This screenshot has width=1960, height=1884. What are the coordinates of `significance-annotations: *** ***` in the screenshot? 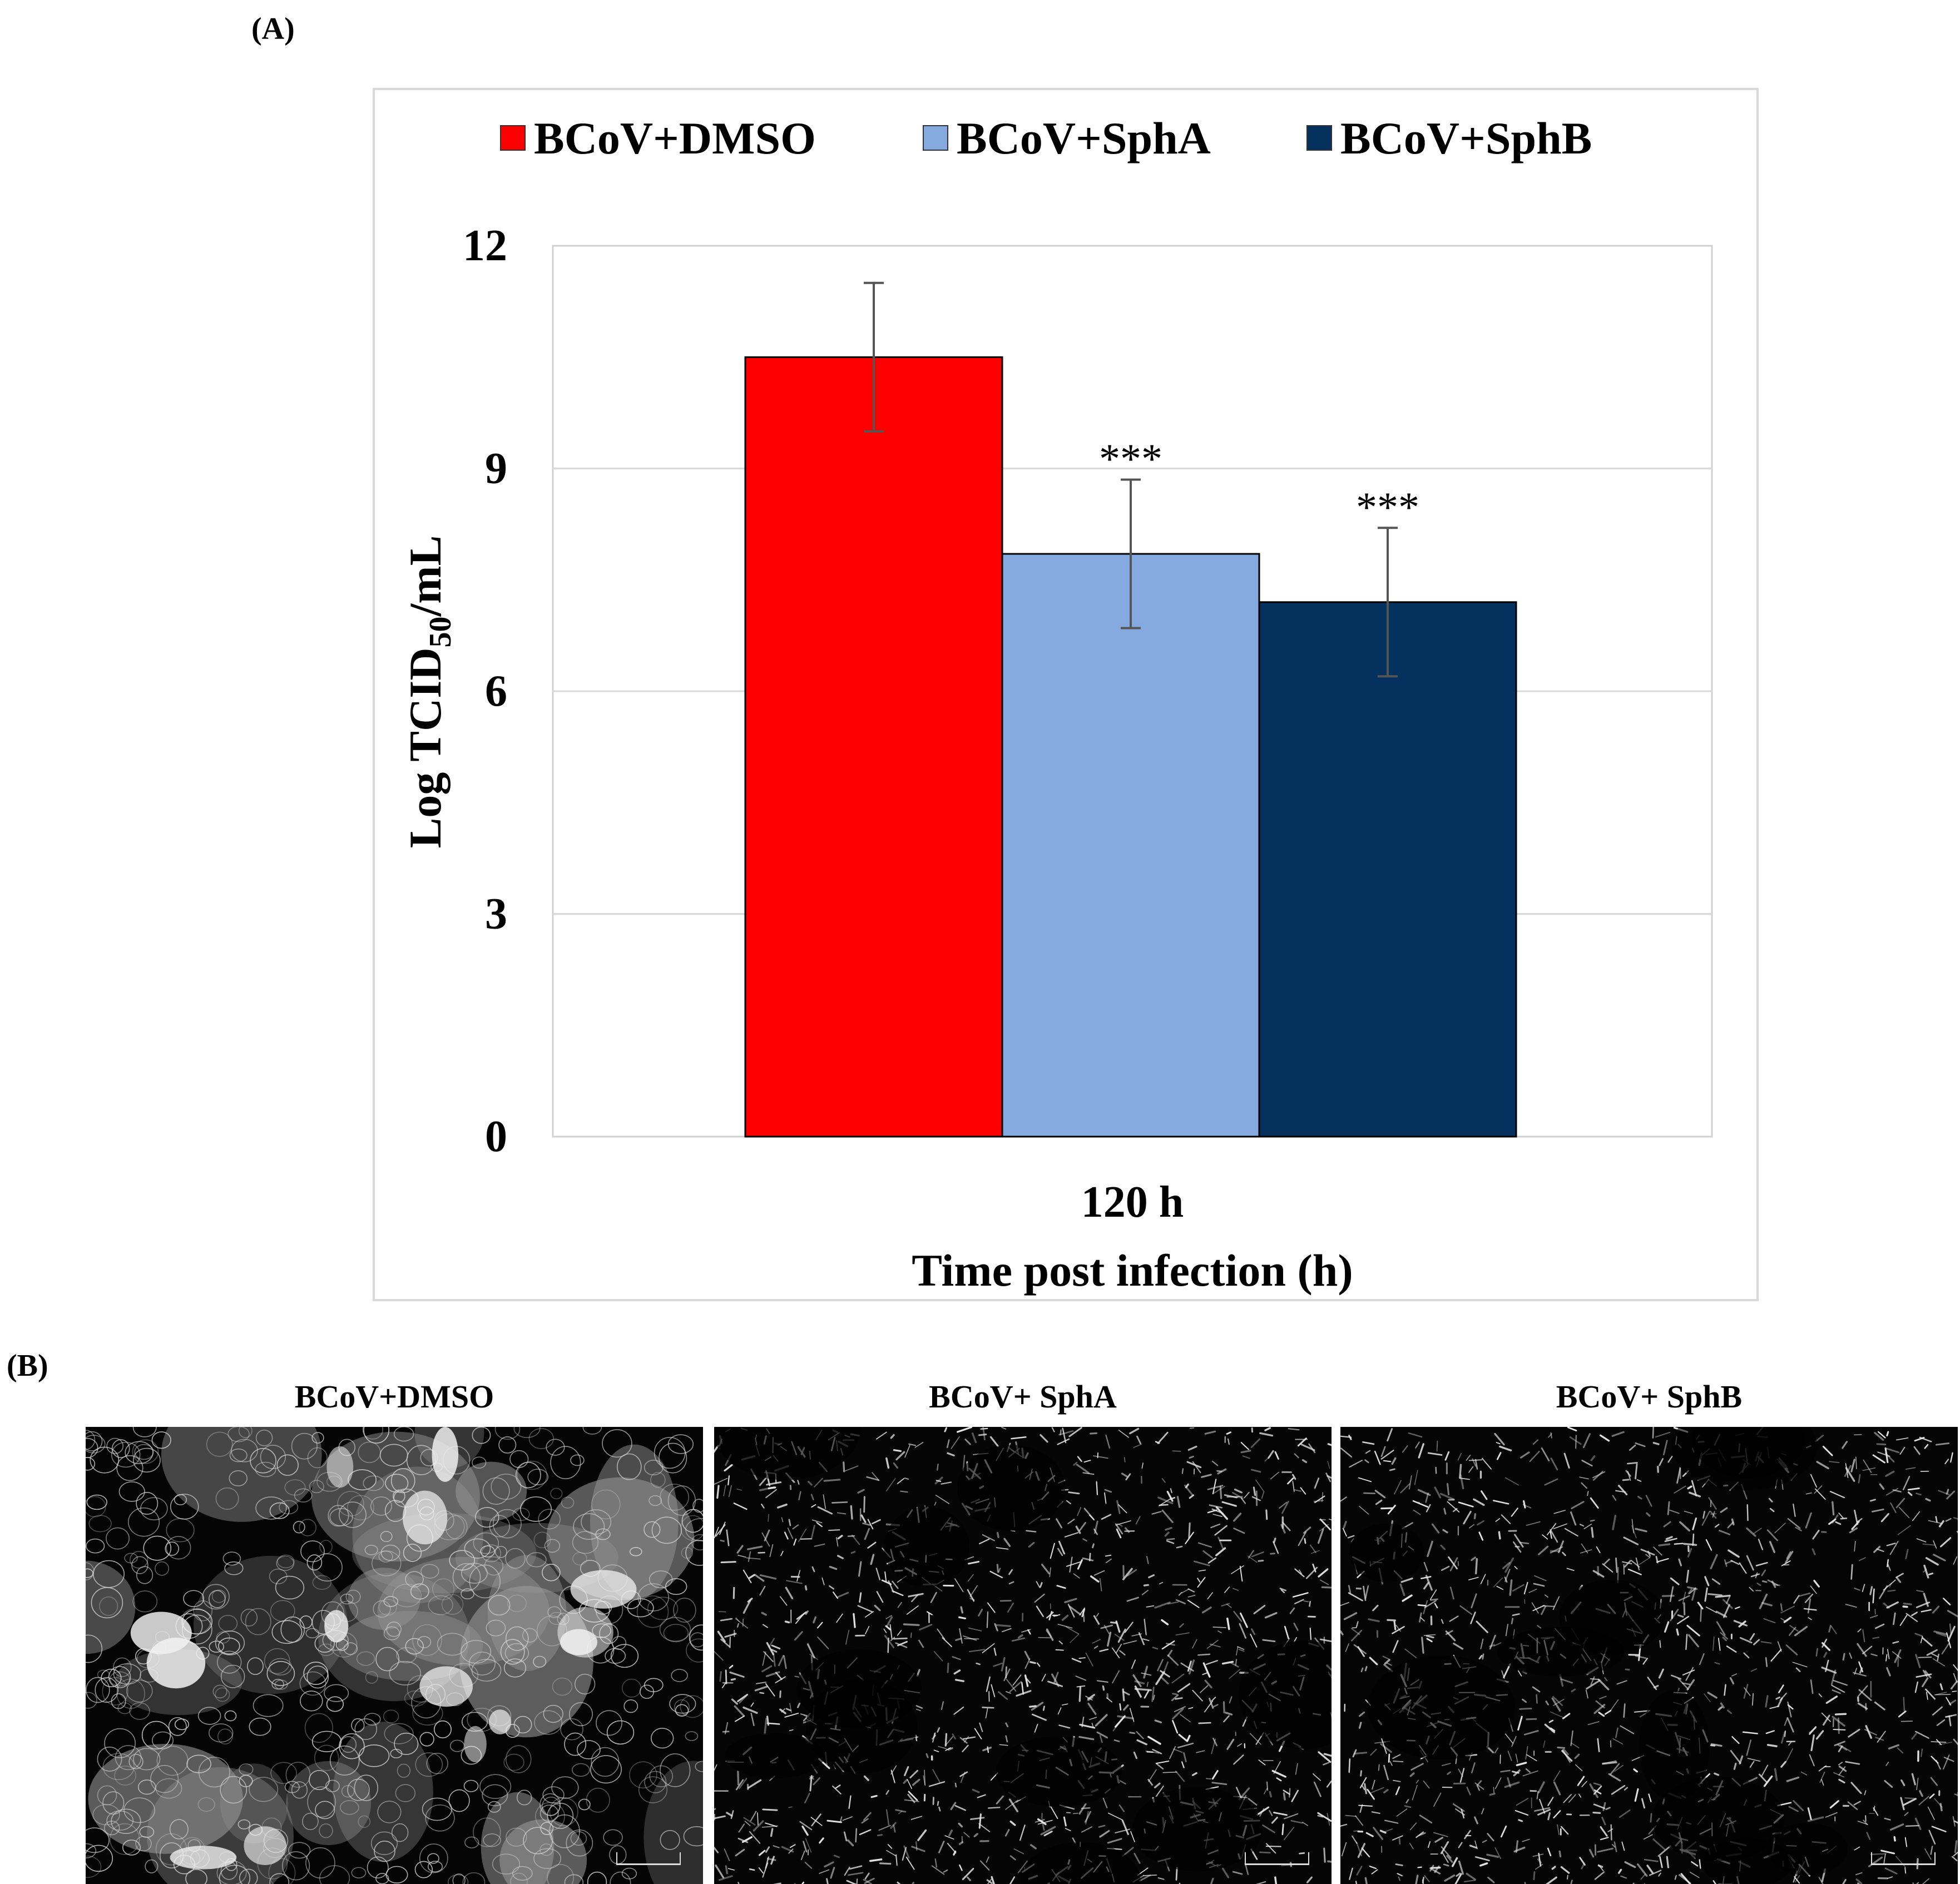 It's located at (1259, 484).